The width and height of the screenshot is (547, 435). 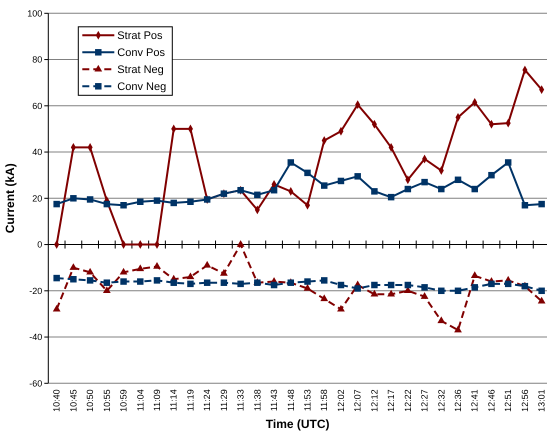 What do you see at coordinates (357, 400) in the screenshot?
I see `x-tick-label: 12:07` at bounding box center [357, 400].